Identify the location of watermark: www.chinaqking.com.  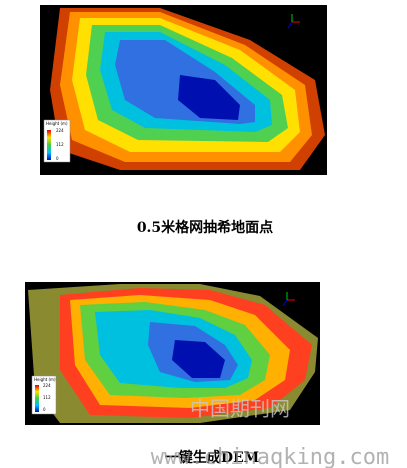
(270, 456).